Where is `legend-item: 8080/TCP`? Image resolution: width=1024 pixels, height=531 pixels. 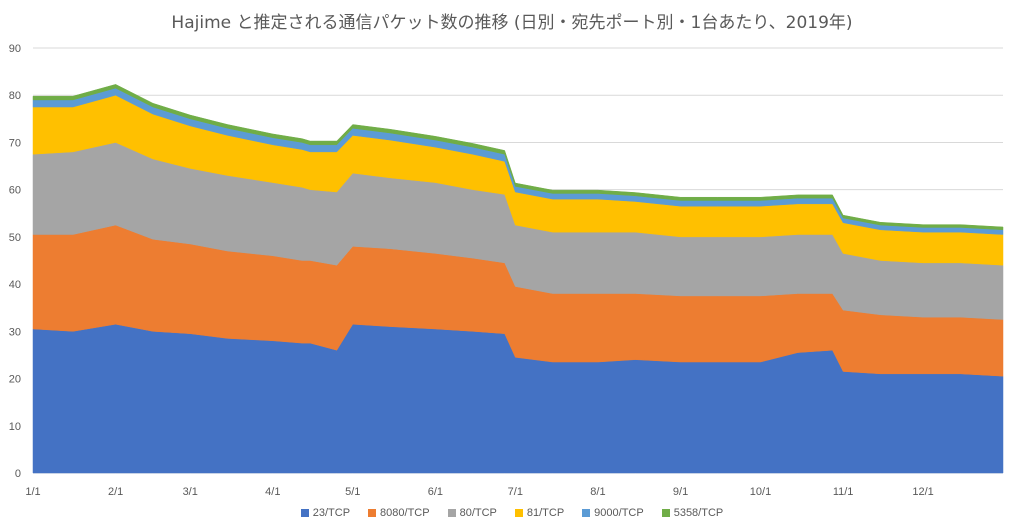 legend-item: 8080/TCP is located at coordinates (399, 513).